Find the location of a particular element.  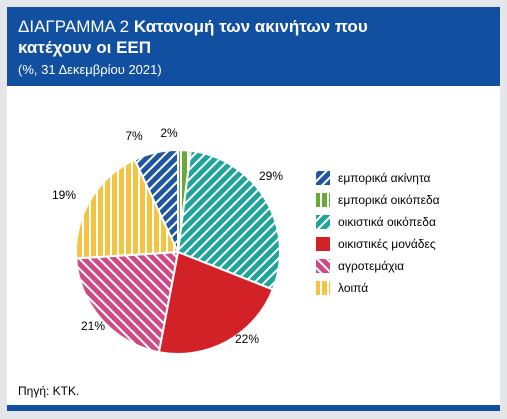

slice-label-0: 7% is located at coordinates (134, 136).